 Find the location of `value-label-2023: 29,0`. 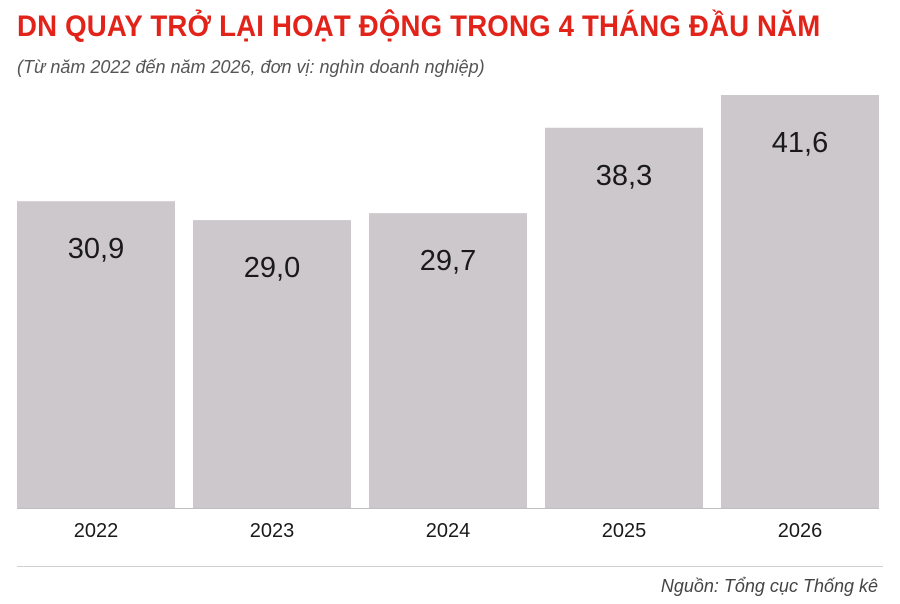

value-label-2023: 29,0 is located at coordinates (272, 268).